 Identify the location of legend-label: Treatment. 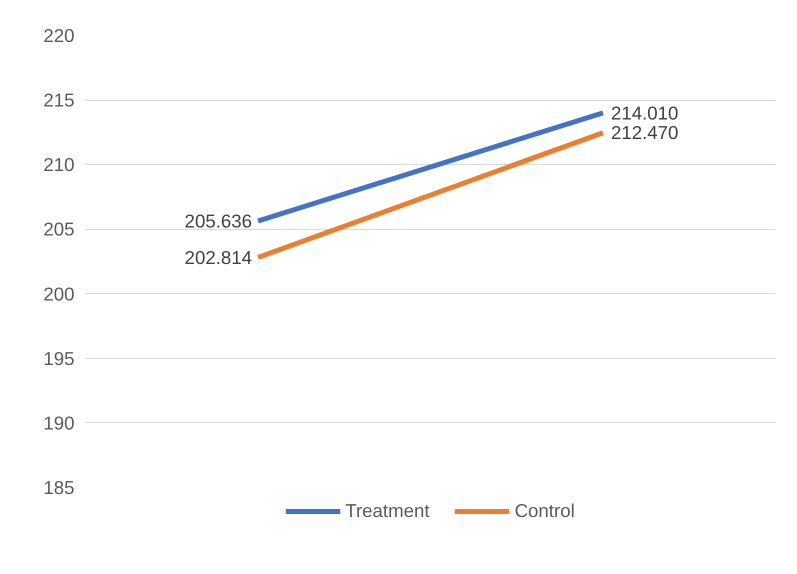
(387, 511).